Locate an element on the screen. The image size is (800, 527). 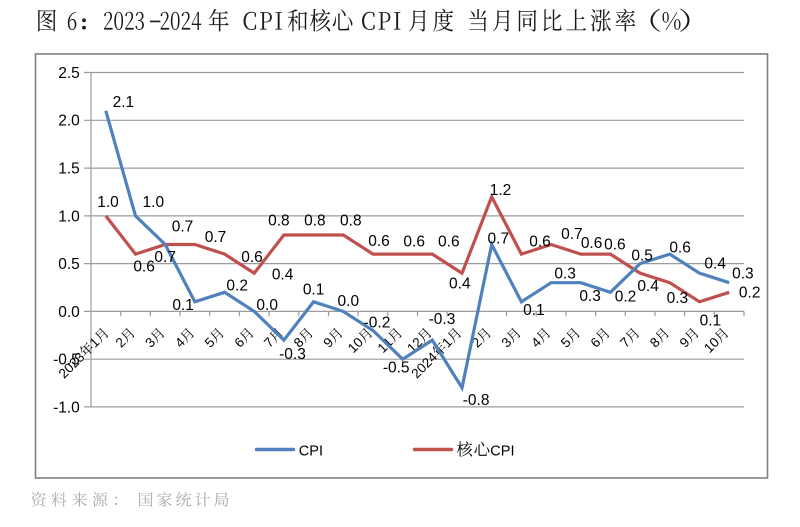
svg-text: -0.2 is located at coordinates (377, 323).